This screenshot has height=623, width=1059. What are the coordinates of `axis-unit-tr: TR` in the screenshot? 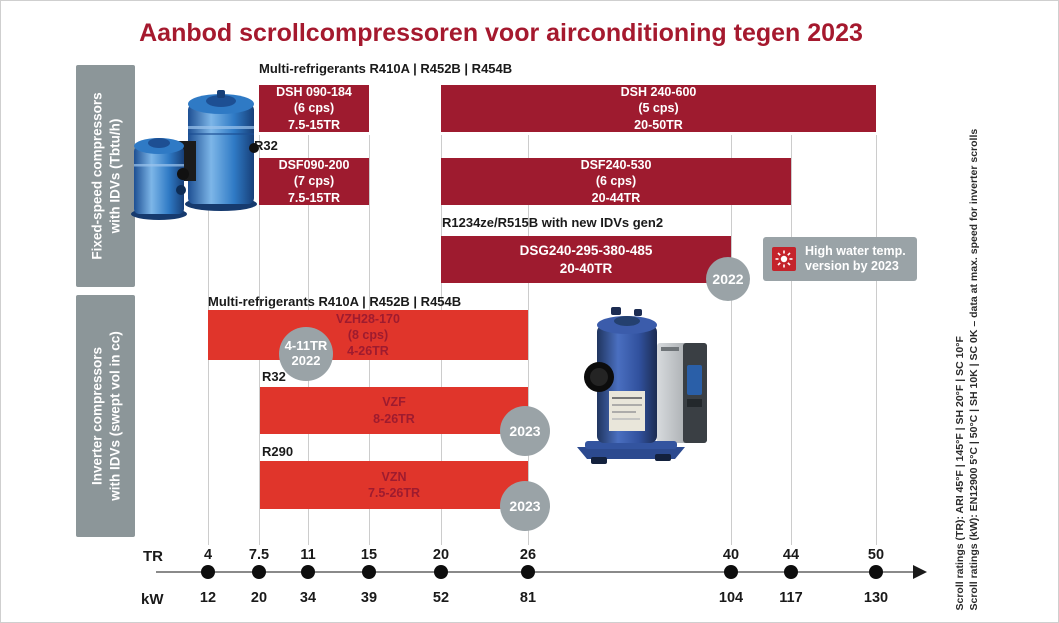 It's located at (153, 556).